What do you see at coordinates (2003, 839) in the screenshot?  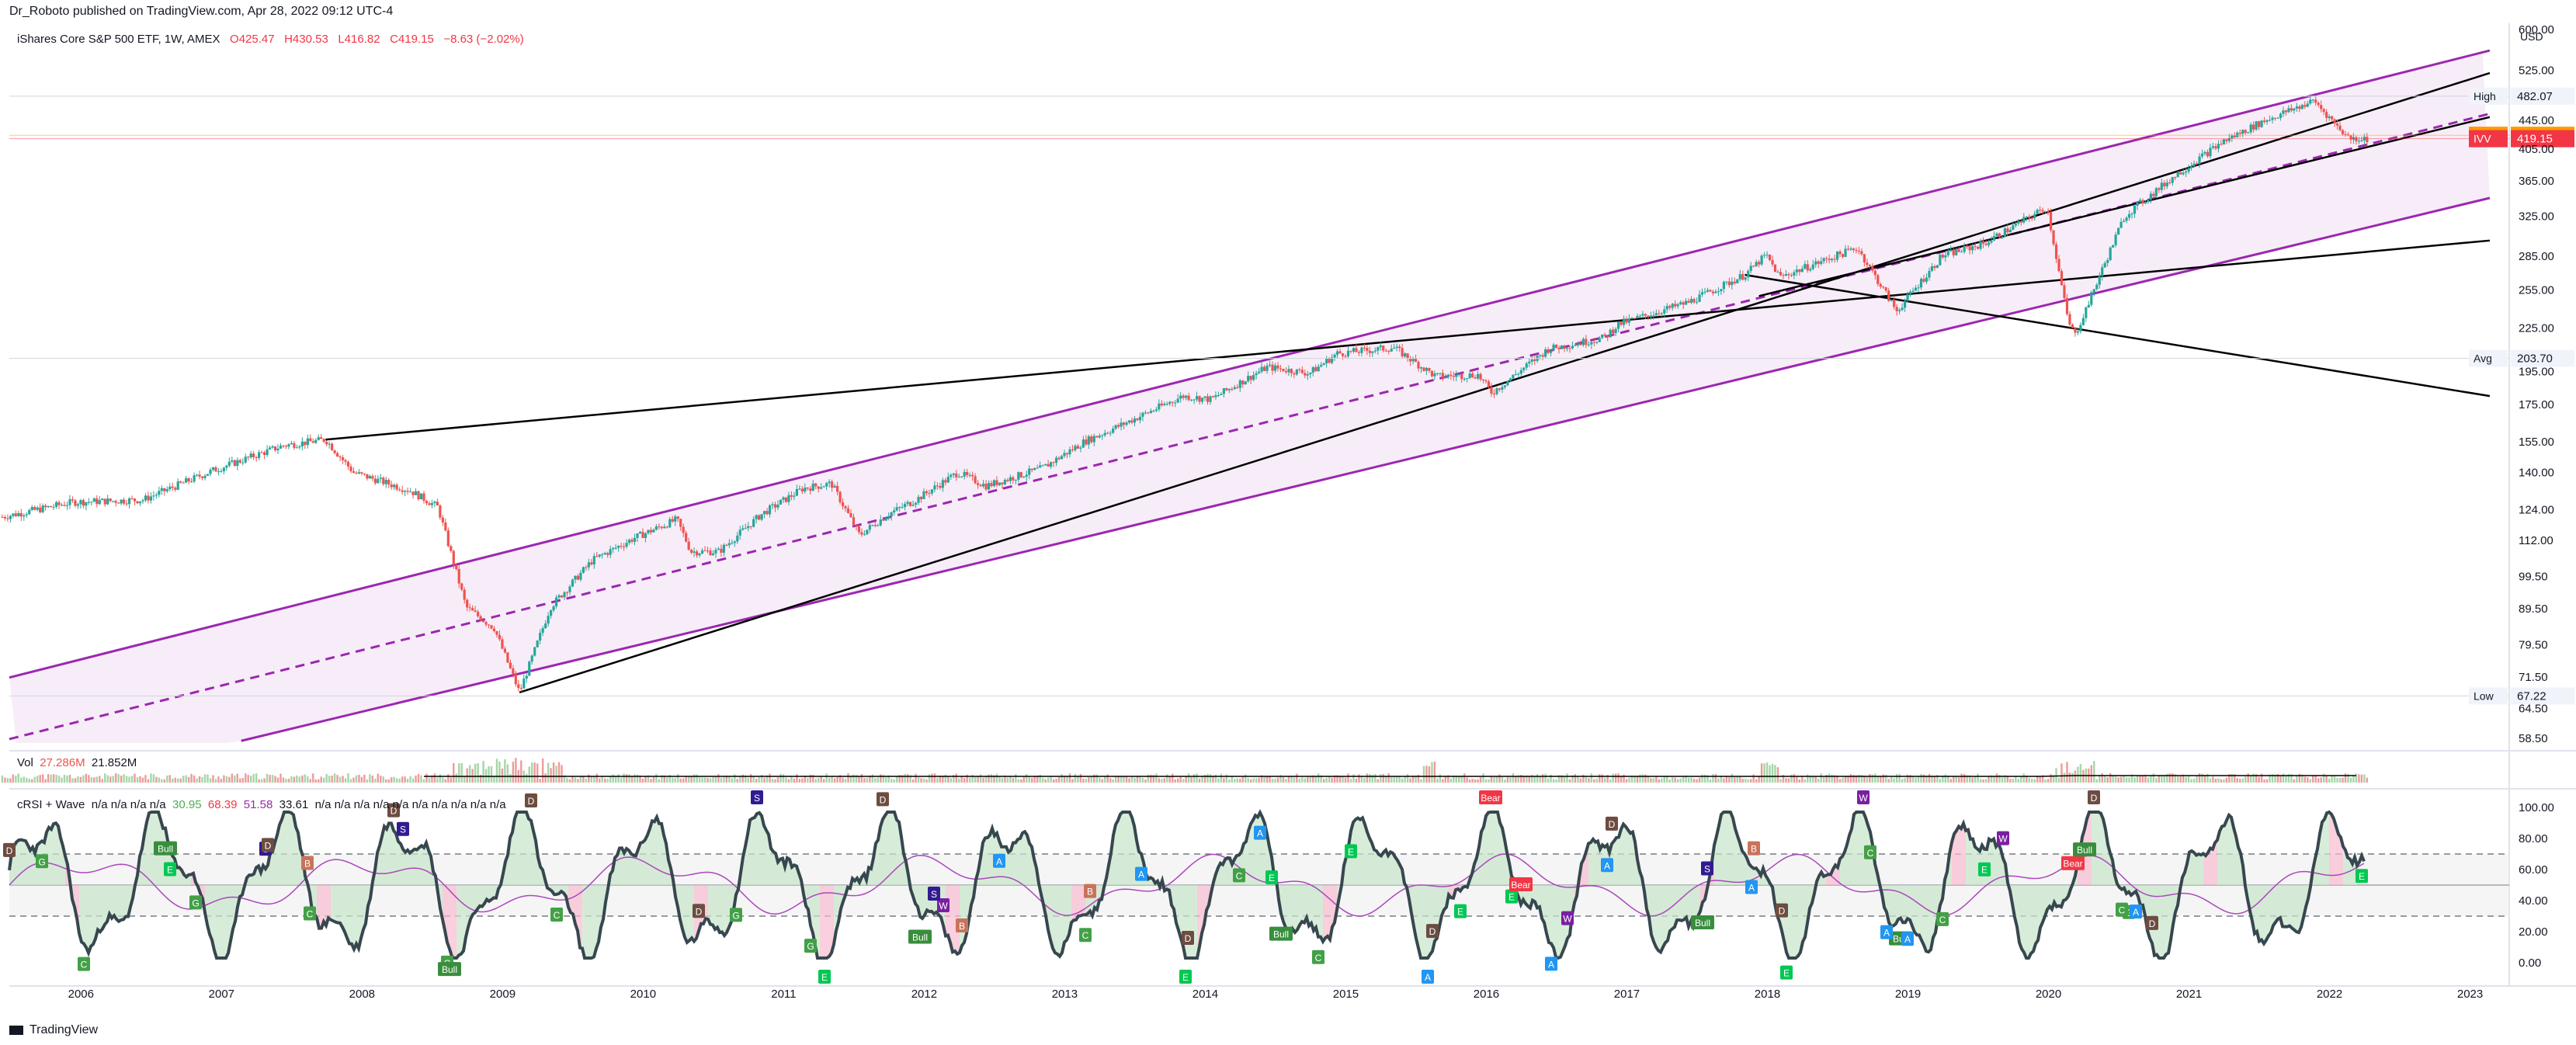 I see `crsi-marker-label: W` at bounding box center [2003, 839].